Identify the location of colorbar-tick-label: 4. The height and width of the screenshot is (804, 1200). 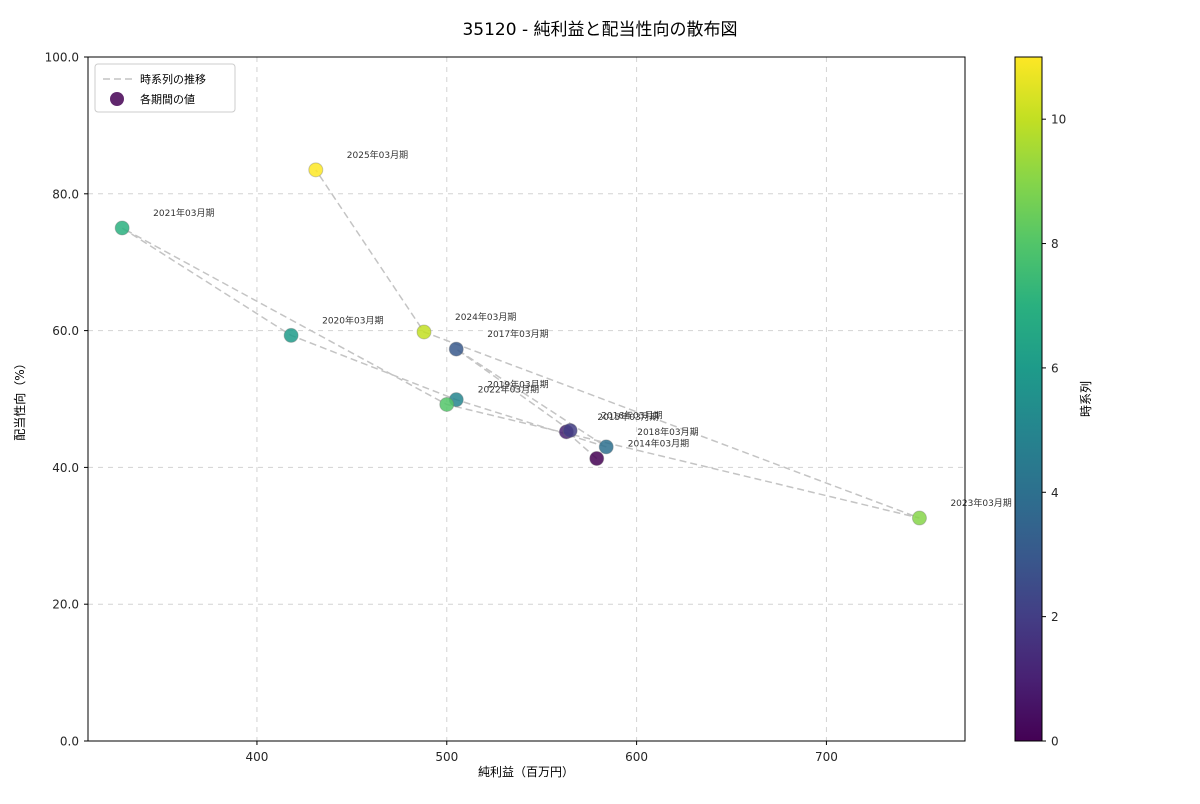
(1055, 493).